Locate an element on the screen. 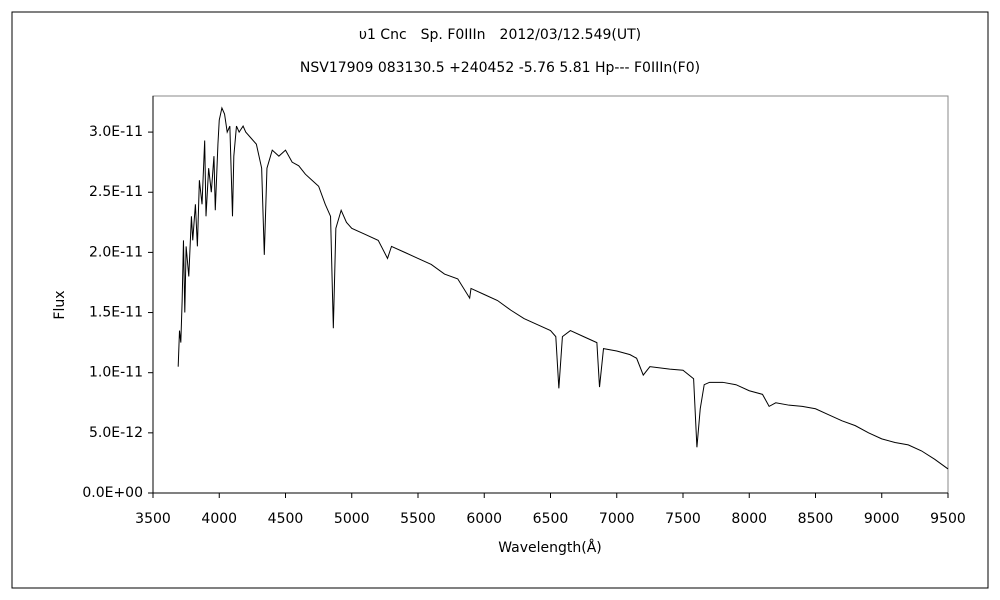 The height and width of the screenshot is (600, 1000). x-tick-label: 8000 is located at coordinates (749, 519).